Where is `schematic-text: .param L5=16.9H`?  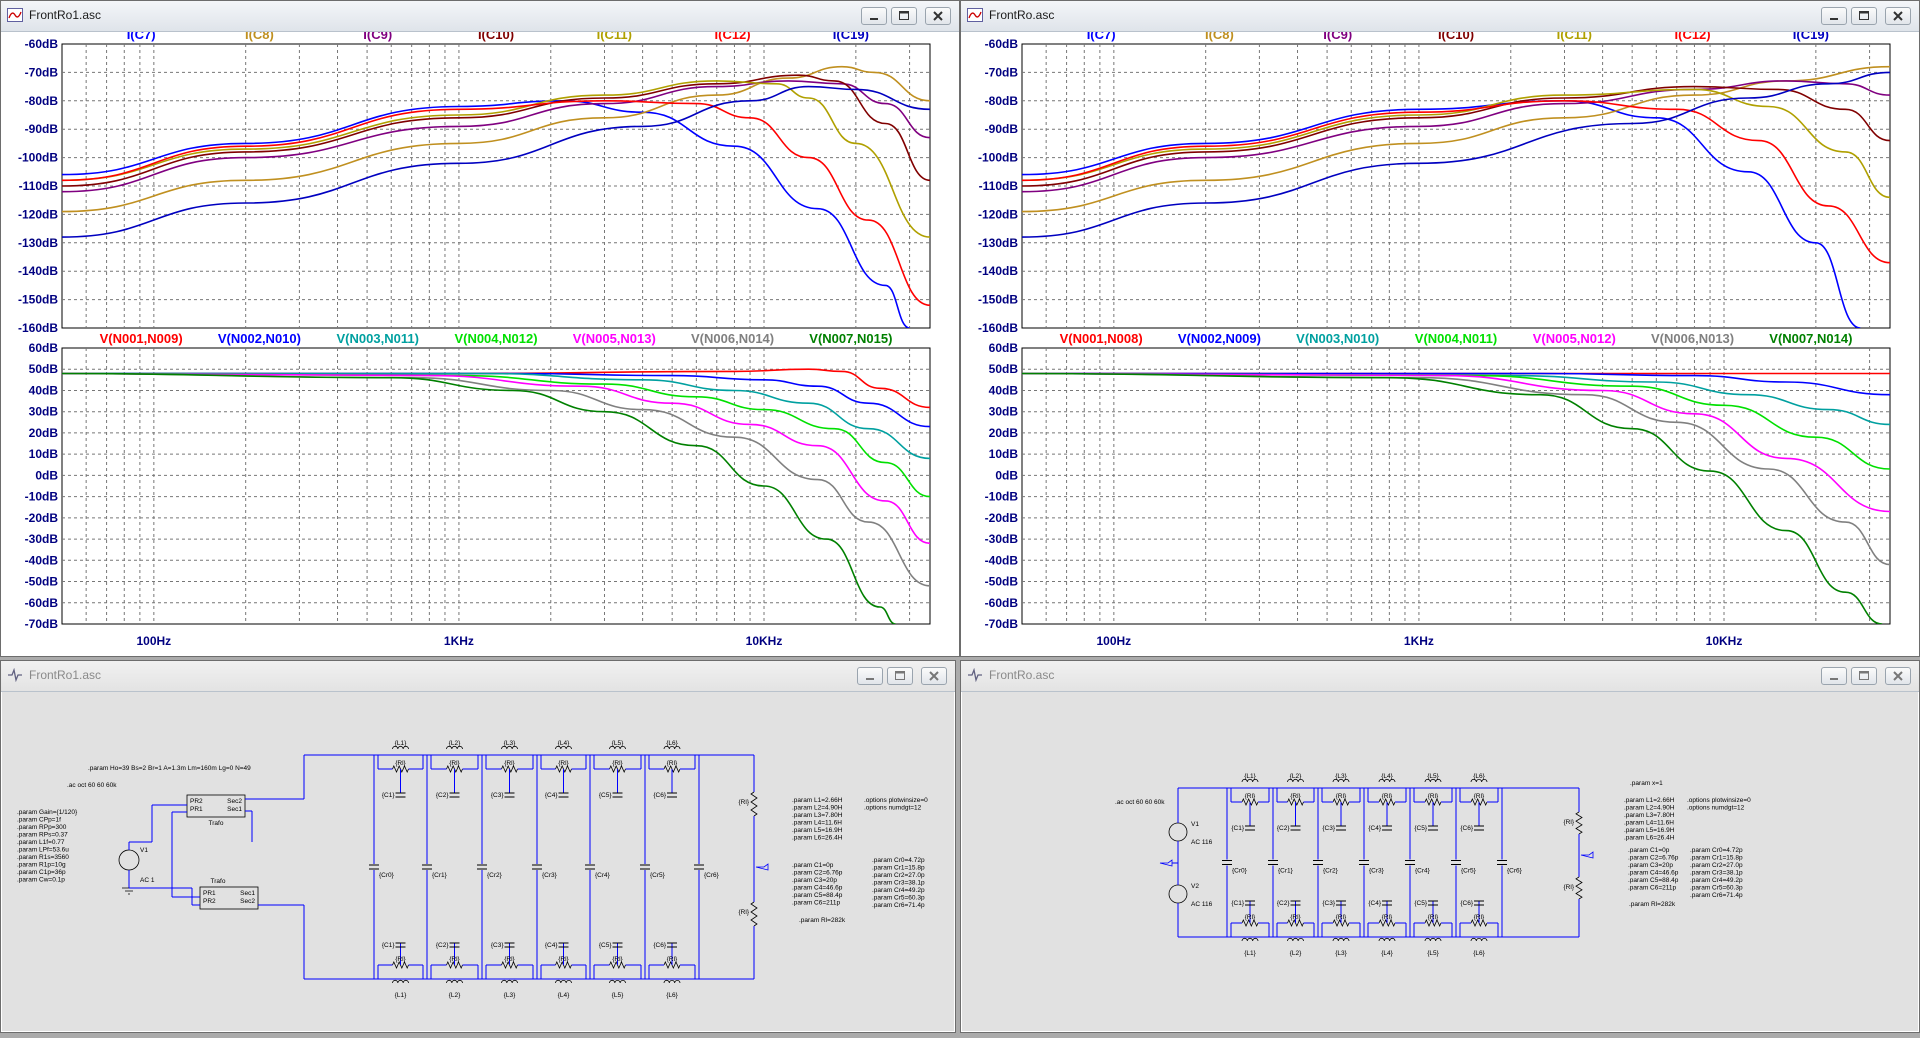
schematic-text: .param L5=16.9H is located at coordinates (1649, 830).